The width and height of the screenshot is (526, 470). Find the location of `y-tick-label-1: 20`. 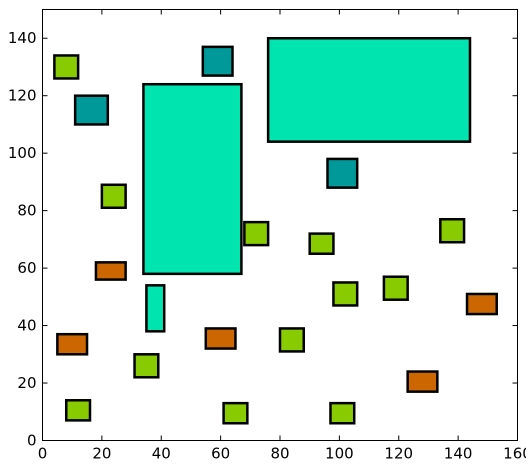

y-tick-label-1: 20 is located at coordinates (26, 383).